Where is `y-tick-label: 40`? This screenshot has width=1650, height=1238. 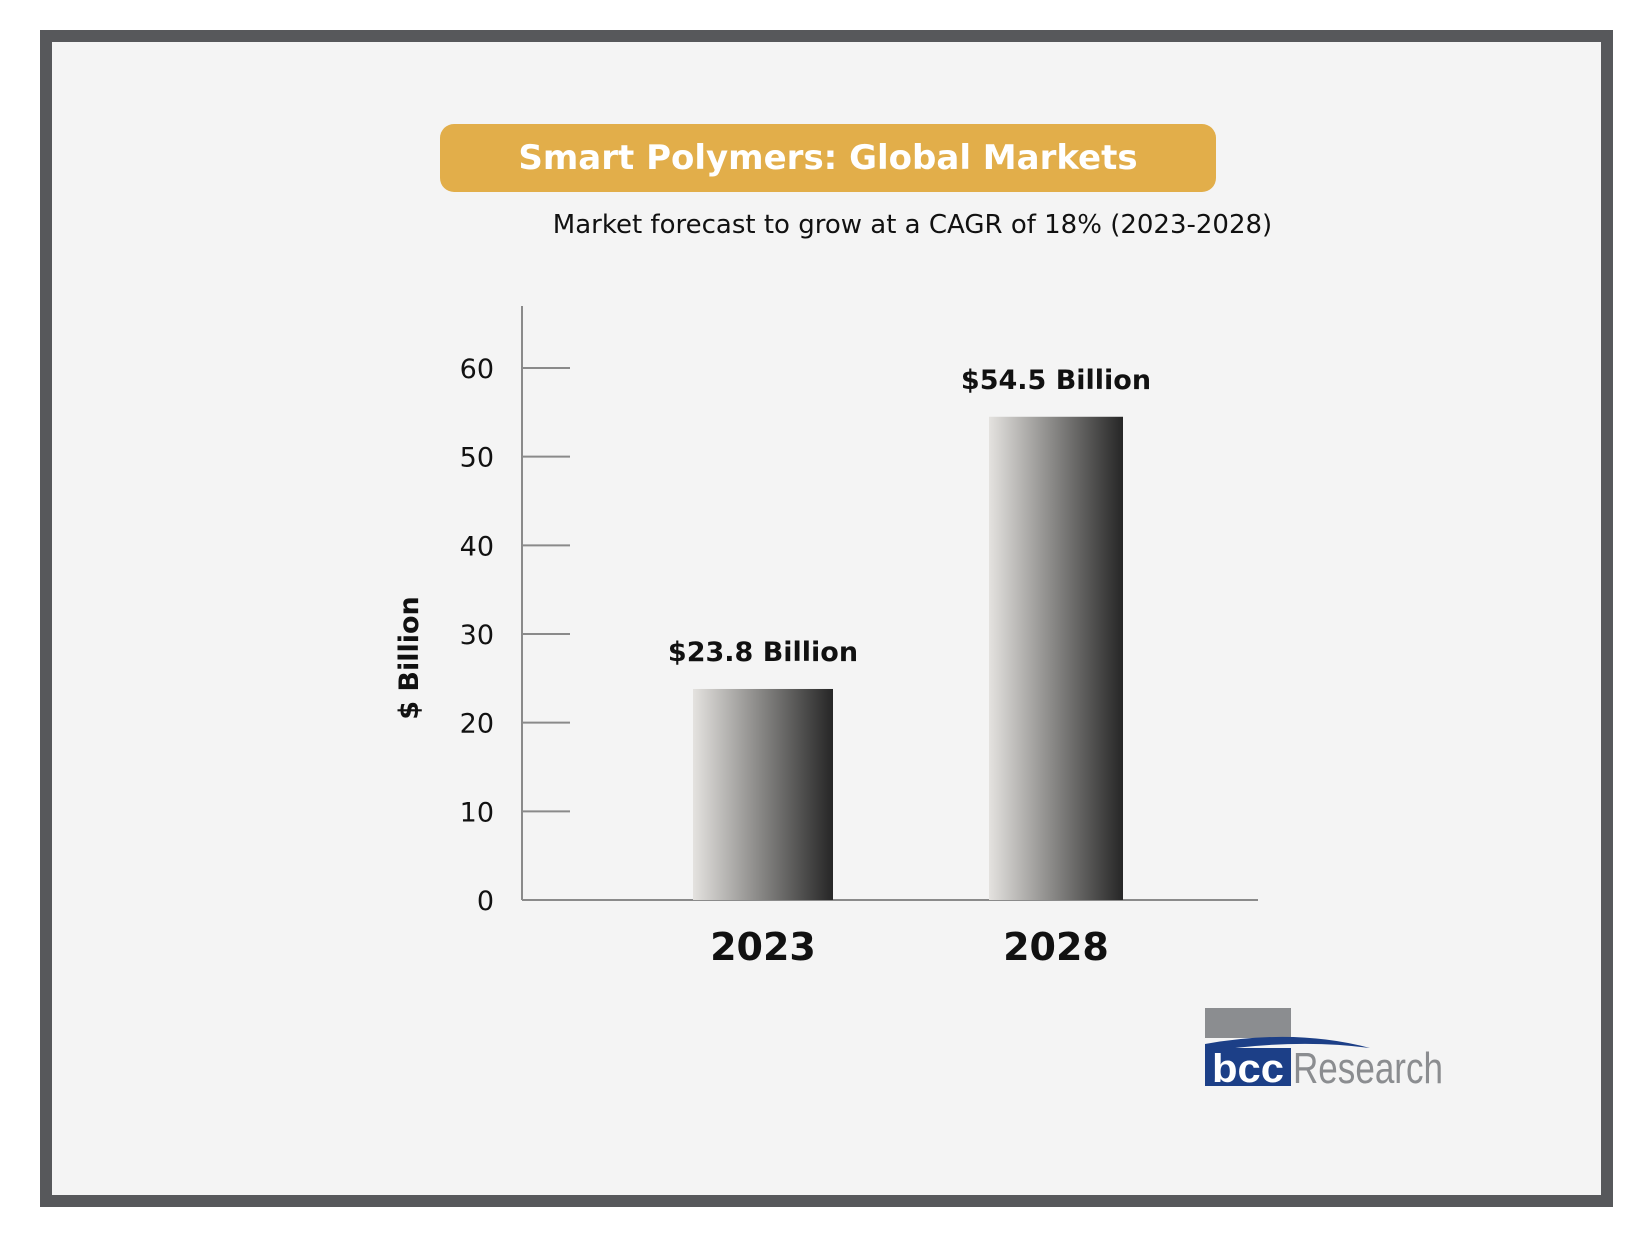
y-tick-label: 40 is located at coordinates (477, 546).